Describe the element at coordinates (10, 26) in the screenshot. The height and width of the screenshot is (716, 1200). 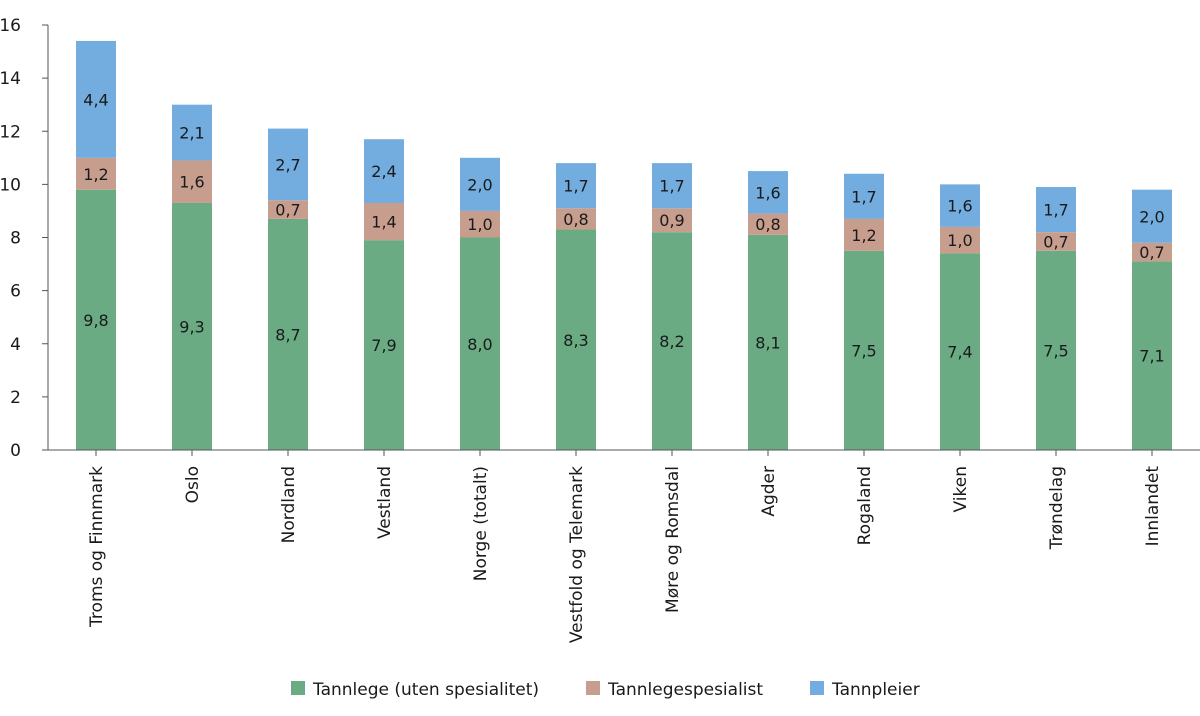
I see `y-tick-label: 16` at that location.